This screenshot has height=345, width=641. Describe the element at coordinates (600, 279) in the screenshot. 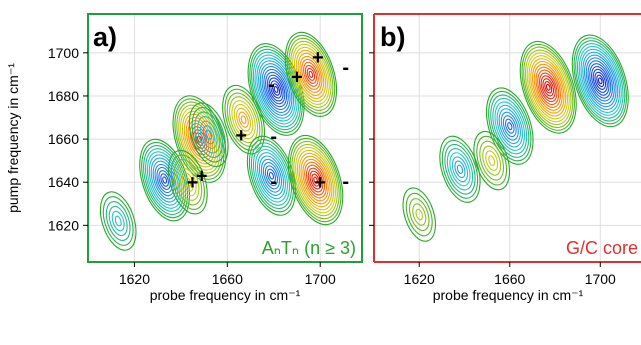

I see `panel-b-x-tick-label: 1700` at that location.